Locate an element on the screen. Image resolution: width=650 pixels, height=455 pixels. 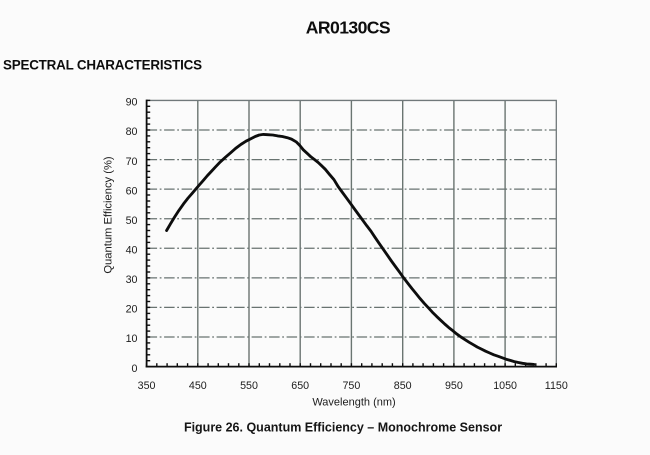
svg-text: 1150 is located at coordinates (556, 386).